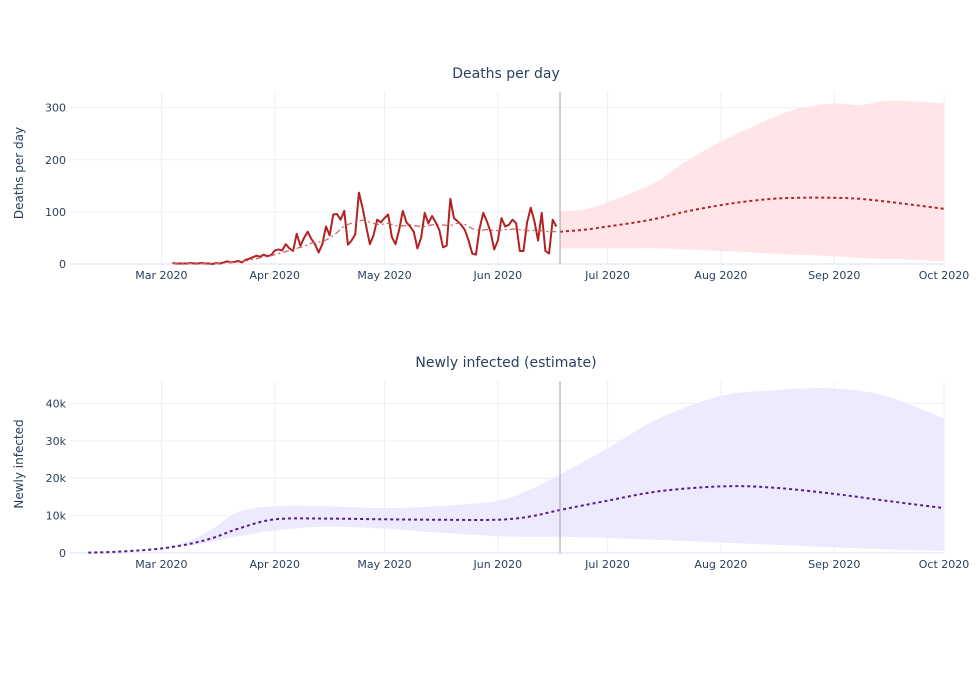 The image size is (980, 699). I want to click on lower-x-tick-label: Jun 2020, so click(498, 564).